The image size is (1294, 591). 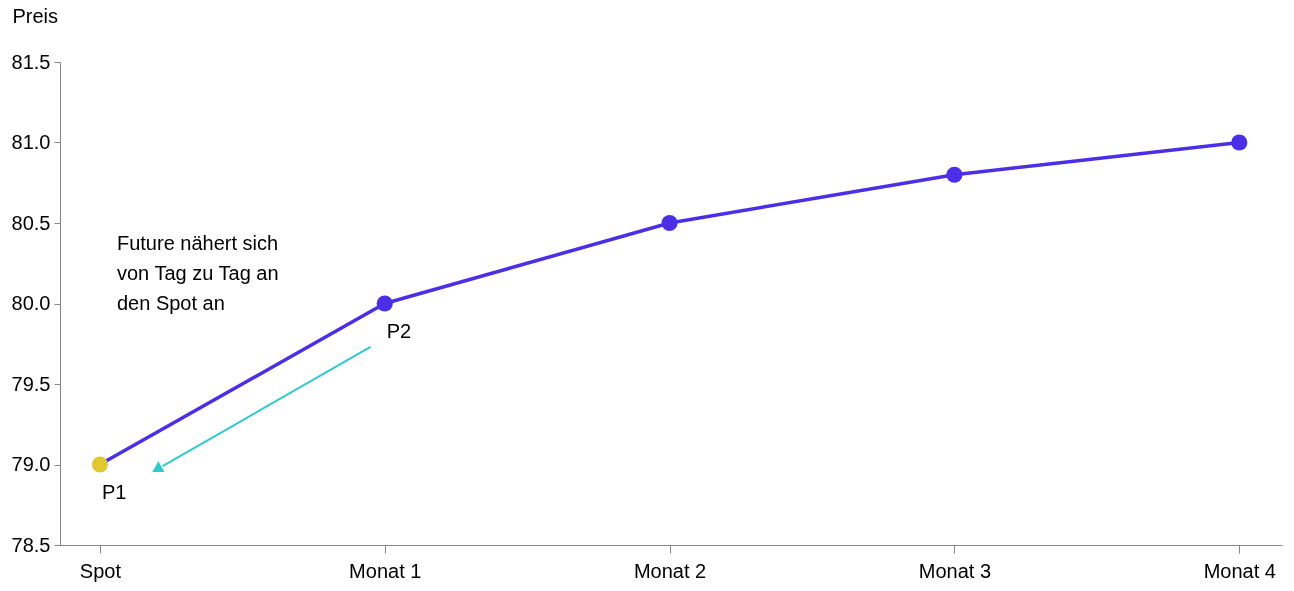 What do you see at coordinates (670, 570) in the screenshot?
I see `x-tick-label: Monat 2` at bounding box center [670, 570].